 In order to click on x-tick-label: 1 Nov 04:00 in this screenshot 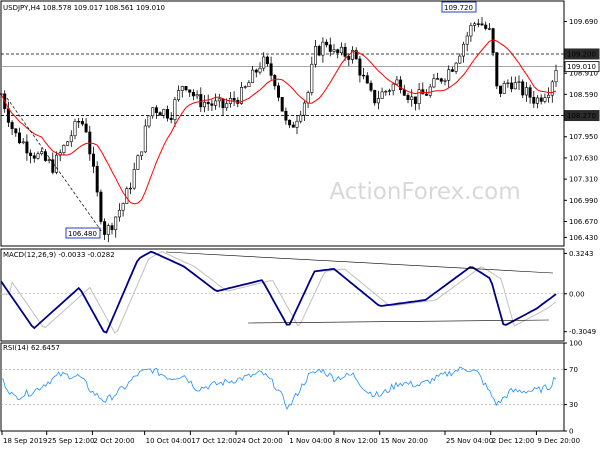, I will do `click(310, 441)`.